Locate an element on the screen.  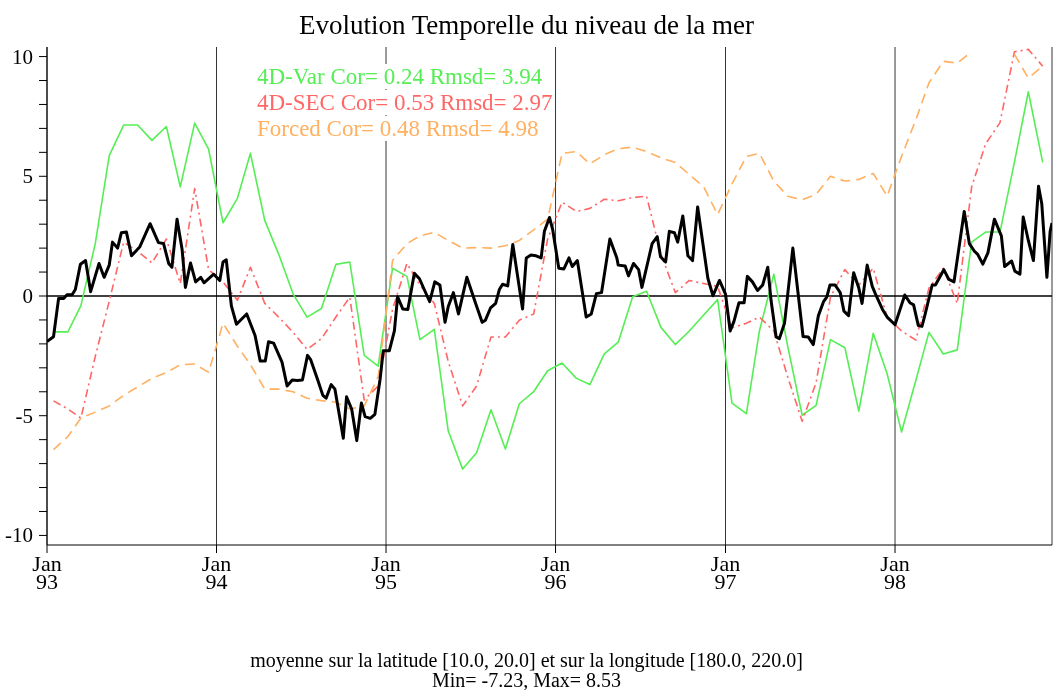
x-tick-label: Jan 95 is located at coordinates (386, 572).